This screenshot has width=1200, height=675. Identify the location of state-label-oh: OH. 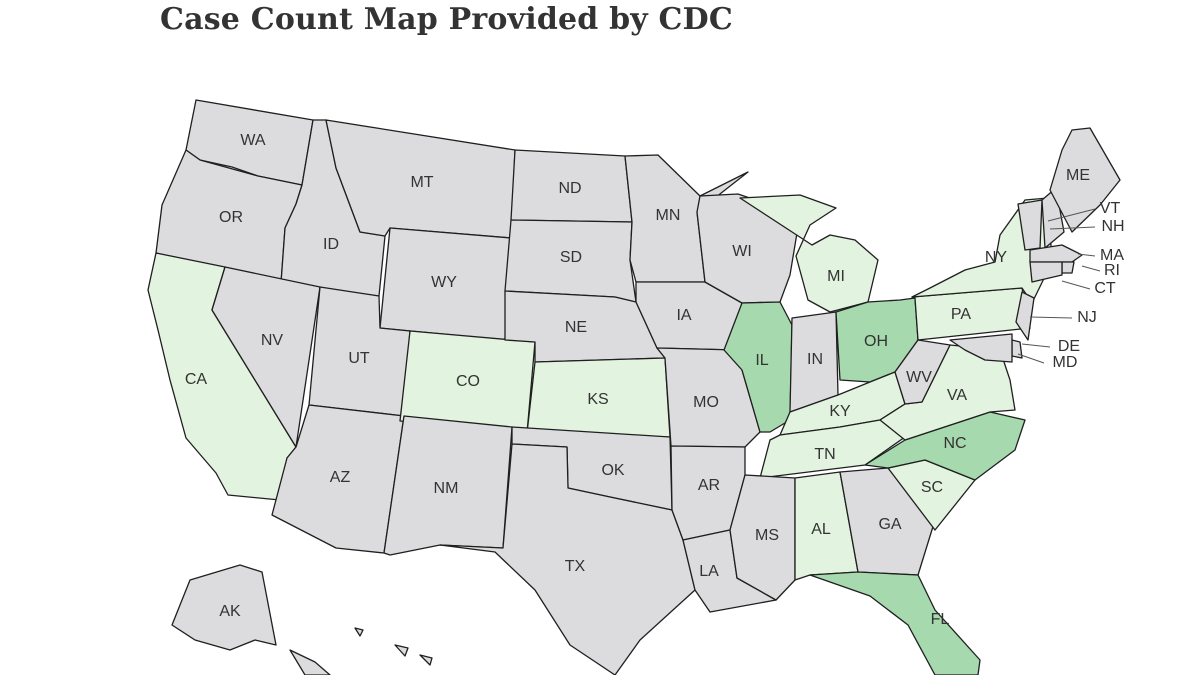
(876, 341).